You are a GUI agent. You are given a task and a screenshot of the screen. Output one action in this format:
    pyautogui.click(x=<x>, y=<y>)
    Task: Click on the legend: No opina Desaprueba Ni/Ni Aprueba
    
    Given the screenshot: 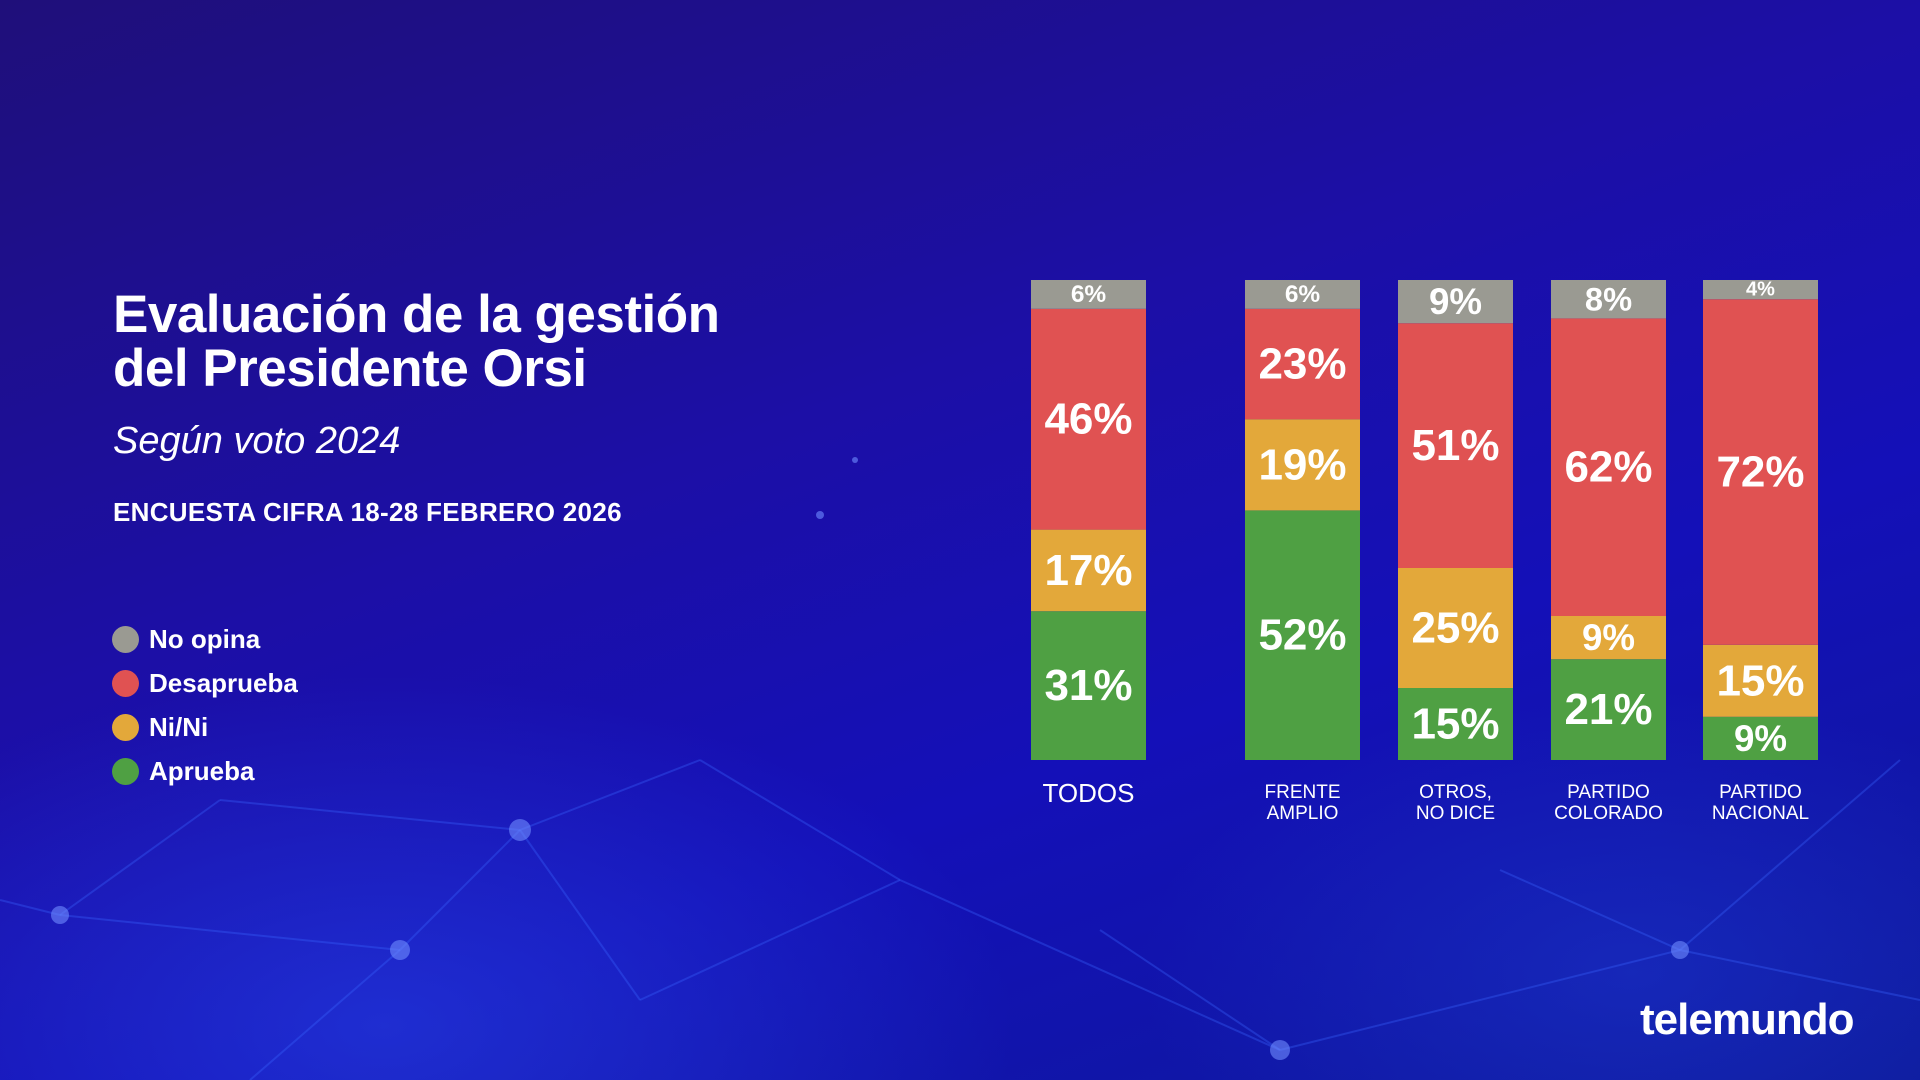 What is the action you would take?
    pyautogui.click(x=205, y=705)
    